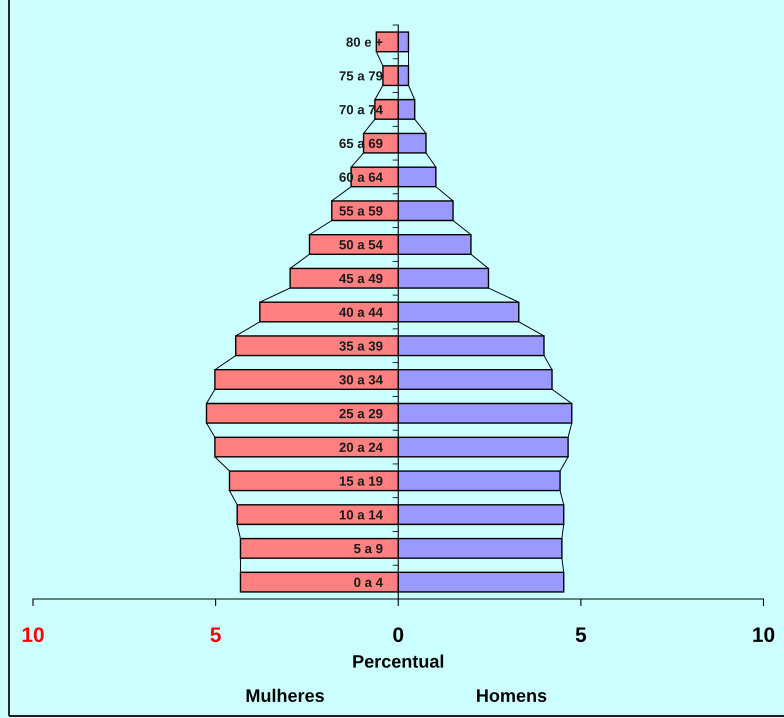  What do you see at coordinates (360, 413) in the screenshot?
I see `y-tick-label: 25 a 29` at bounding box center [360, 413].